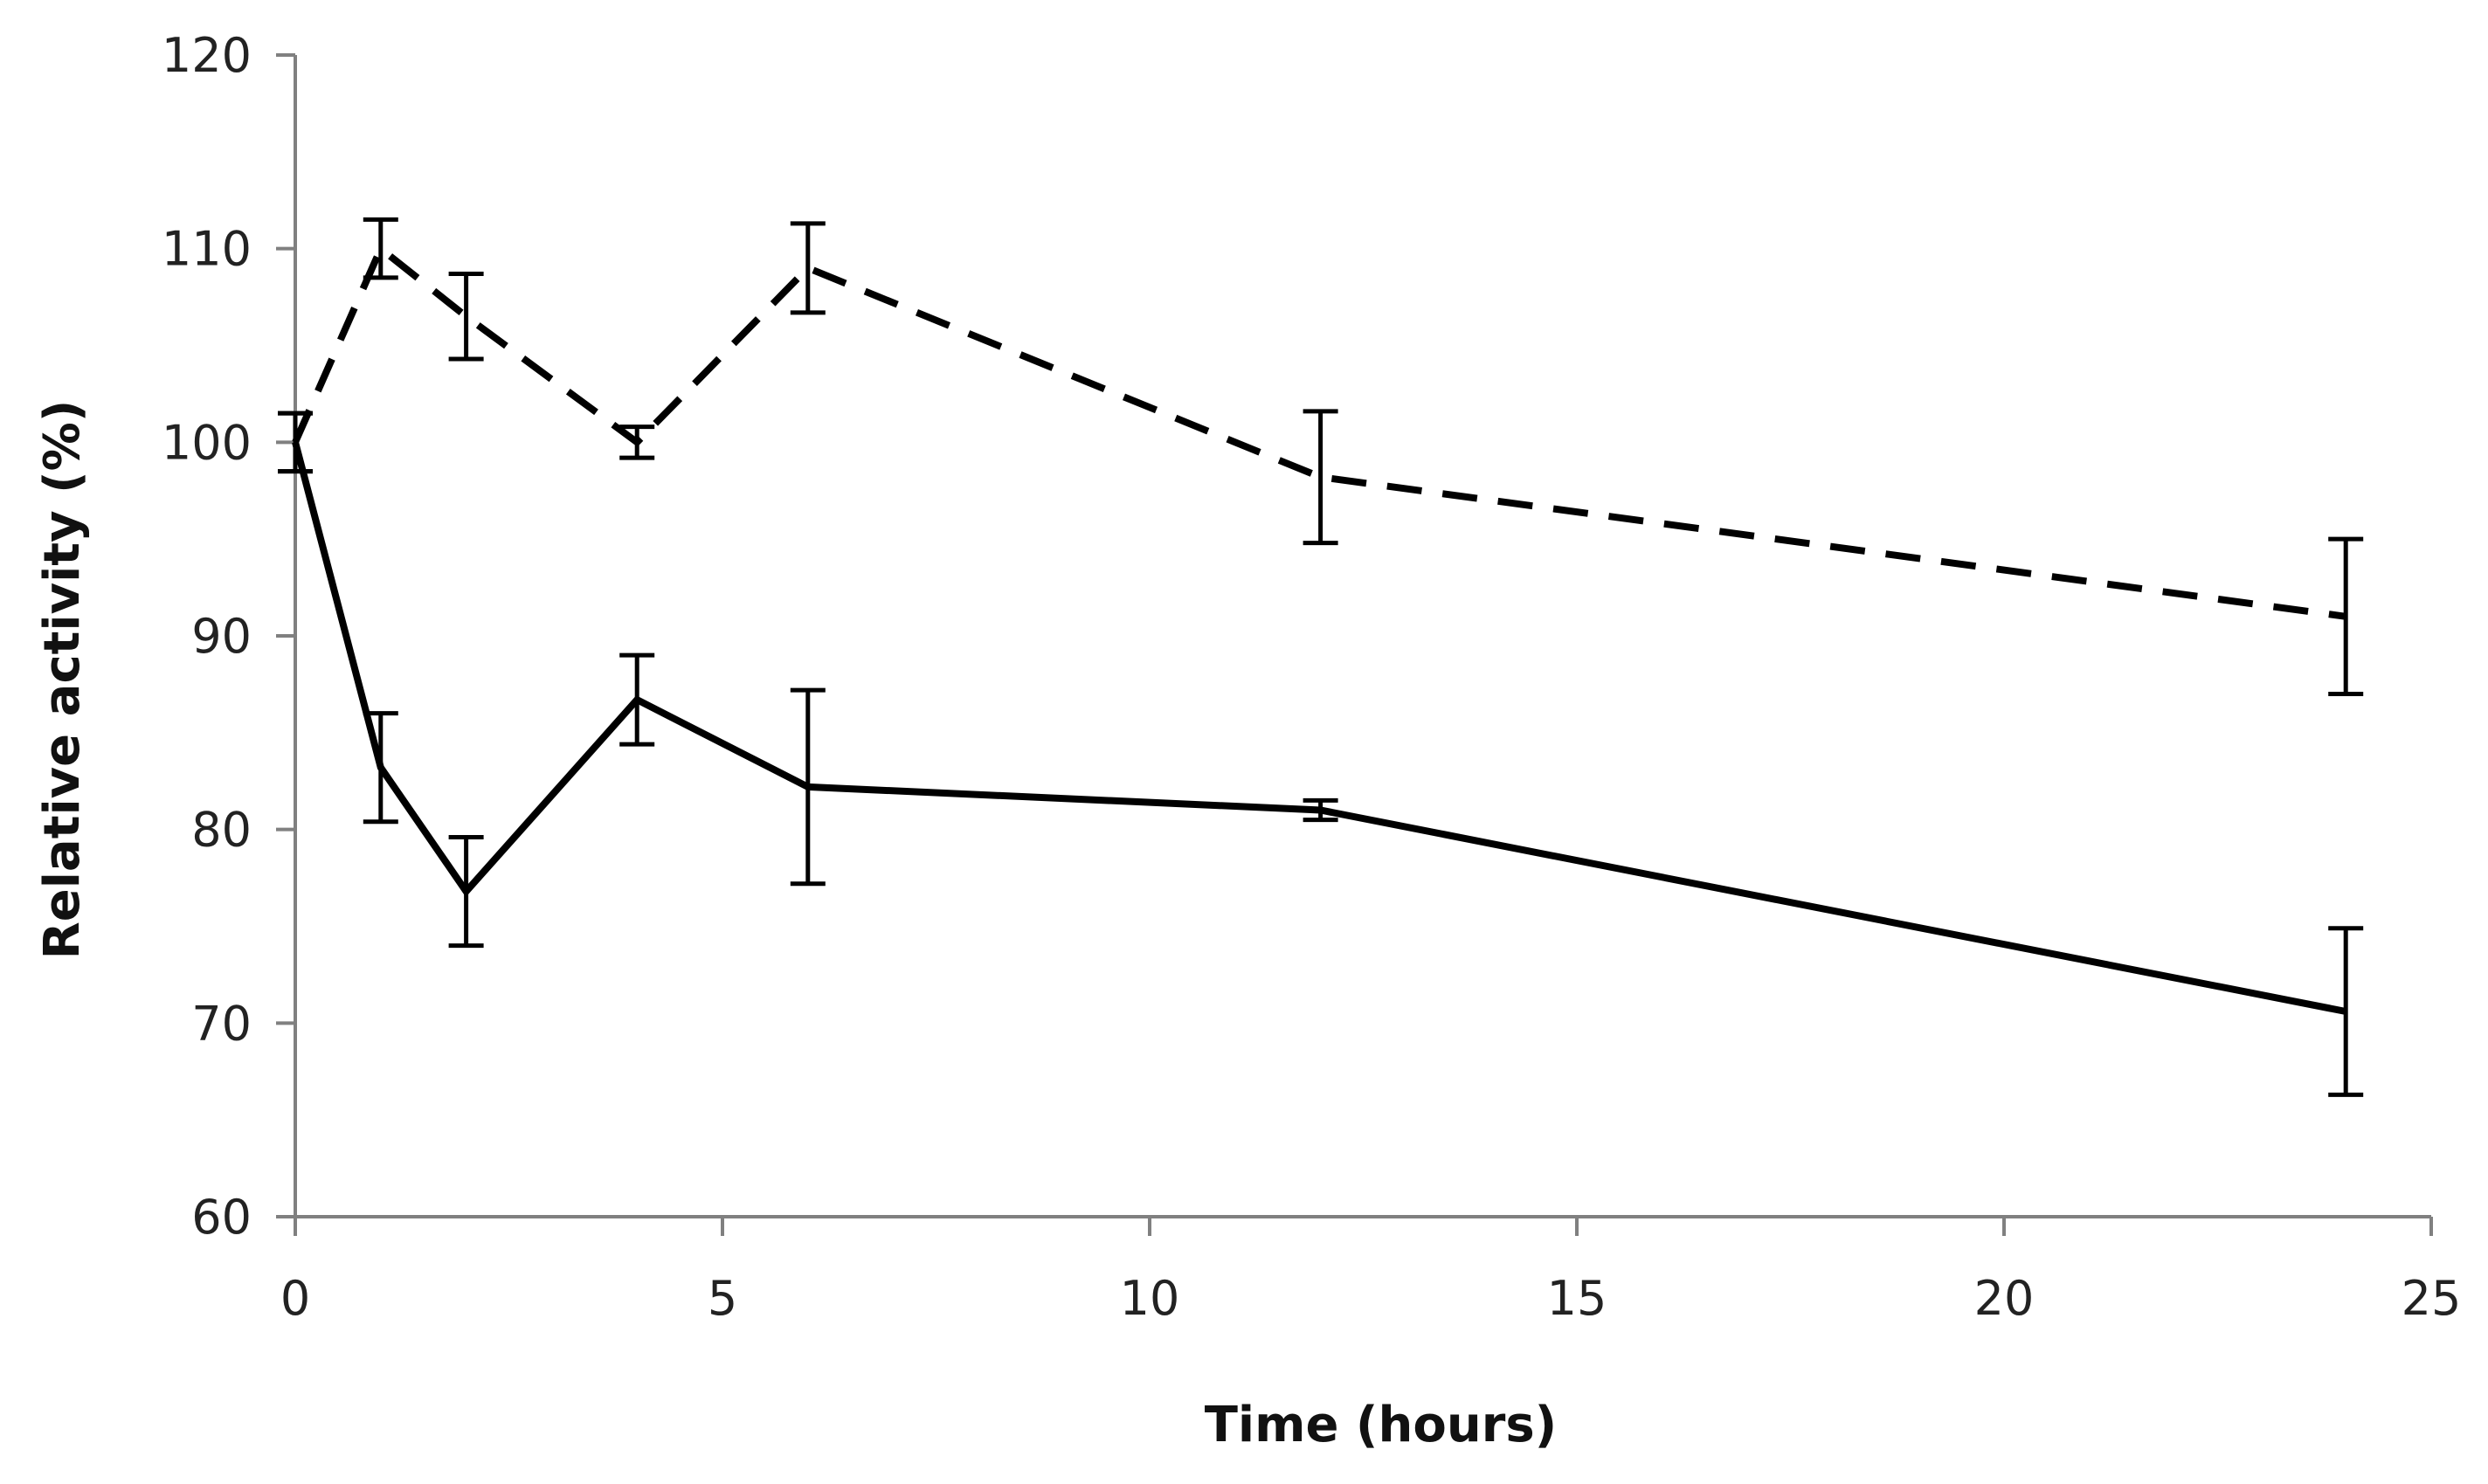  Describe the element at coordinates (2004, 1298) in the screenshot. I see `x-tick-label: 20` at that location.